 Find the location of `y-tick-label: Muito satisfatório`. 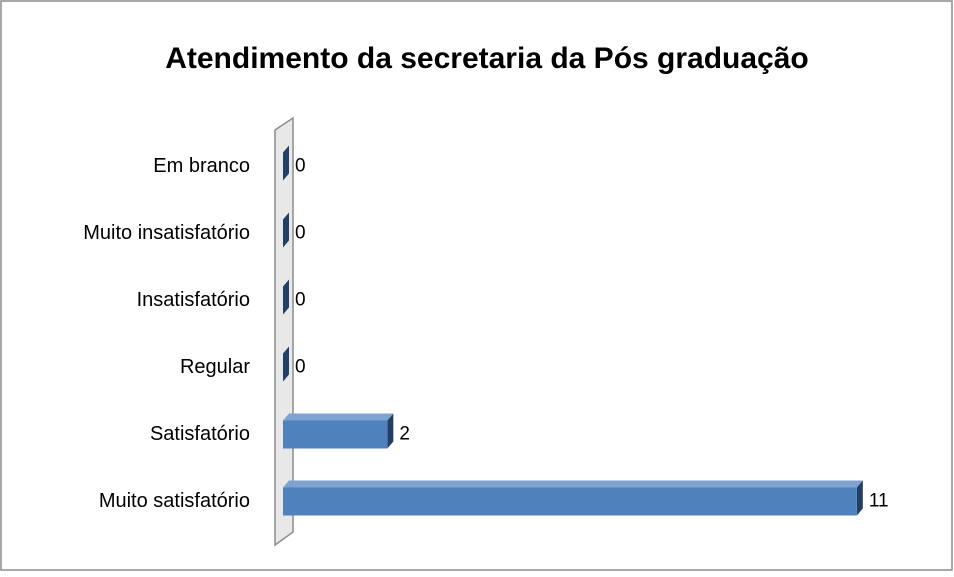

y-tick-label: Muito satisfatório is located at coordinates (174, 501).